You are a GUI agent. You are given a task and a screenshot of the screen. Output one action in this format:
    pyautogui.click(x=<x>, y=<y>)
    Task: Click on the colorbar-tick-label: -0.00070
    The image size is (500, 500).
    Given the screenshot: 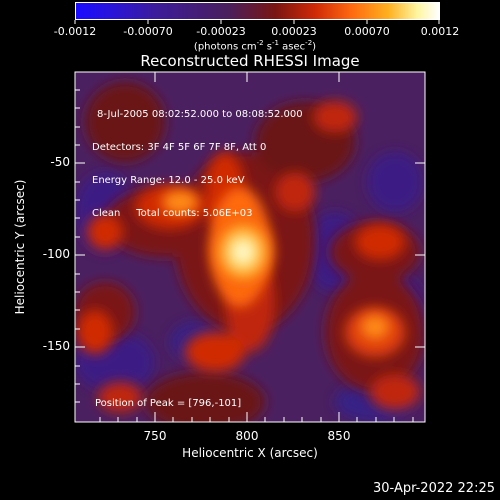 What is the action you would take?
    pyautogui.click(x=148, y=31)
    